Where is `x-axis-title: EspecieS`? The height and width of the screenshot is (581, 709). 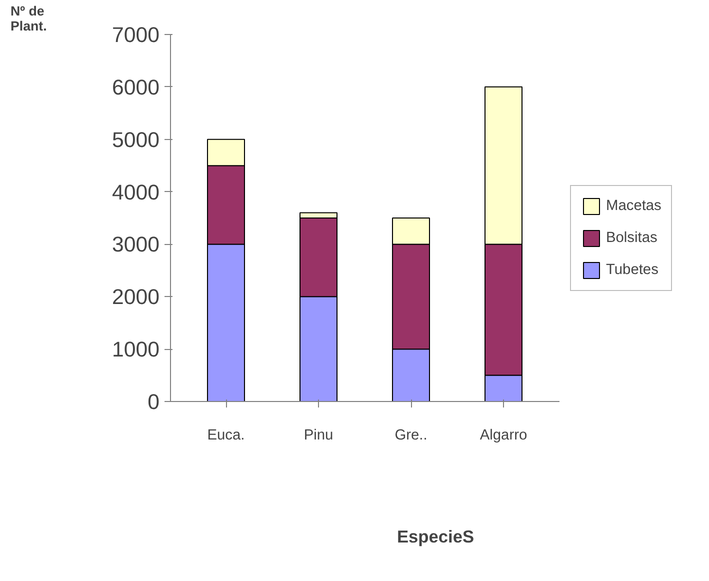 x-axis-title: EspecieS is located at coordinates (435, 536).